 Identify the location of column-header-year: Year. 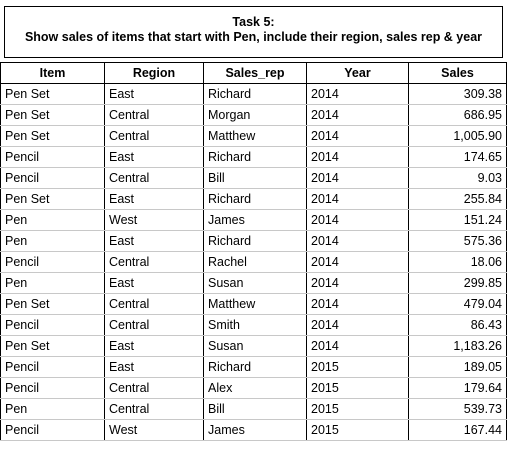
(357, 73).